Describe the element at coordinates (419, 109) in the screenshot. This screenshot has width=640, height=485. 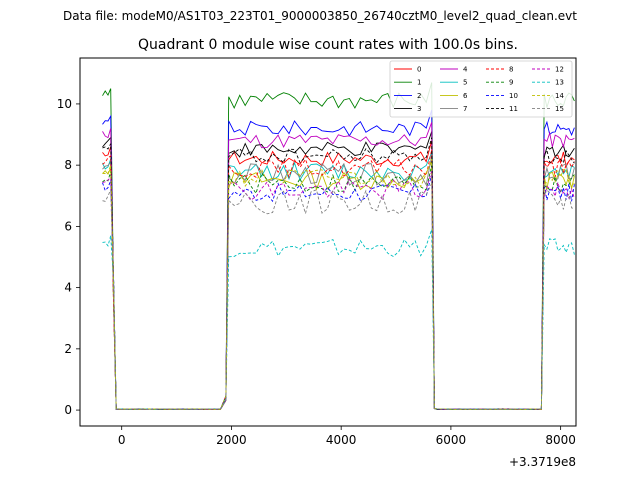
I see `legend-label: 3` at that location.